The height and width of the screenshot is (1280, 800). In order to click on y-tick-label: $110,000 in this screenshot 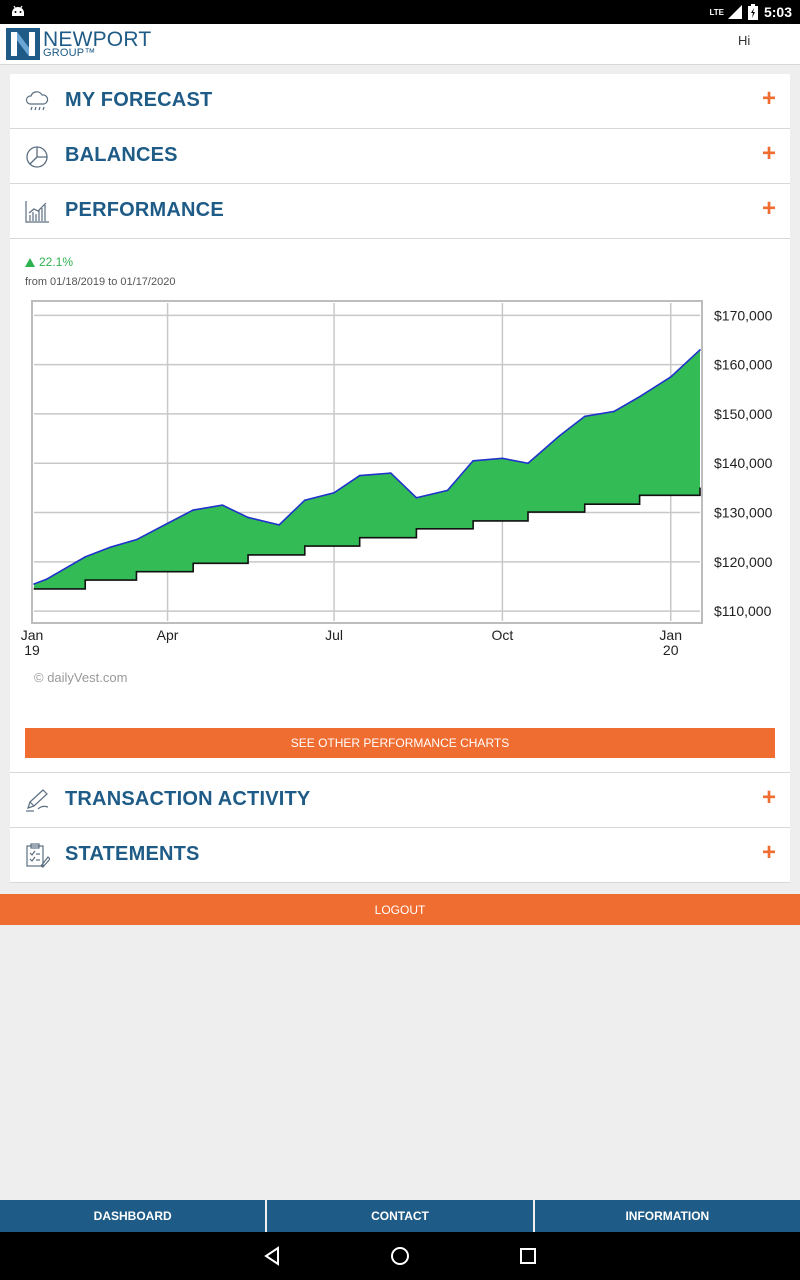, I will do `click(743, 611)`.